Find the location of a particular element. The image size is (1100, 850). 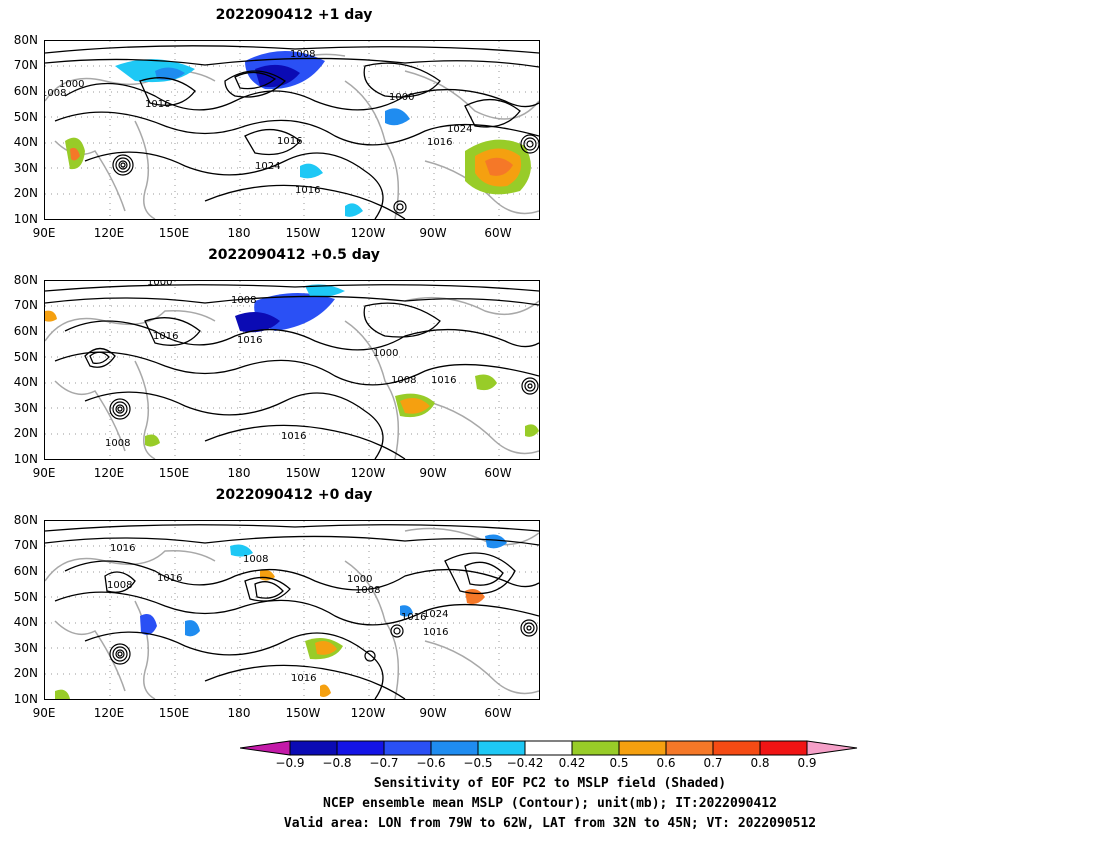

colorbar is located at coordinates (549, 750).